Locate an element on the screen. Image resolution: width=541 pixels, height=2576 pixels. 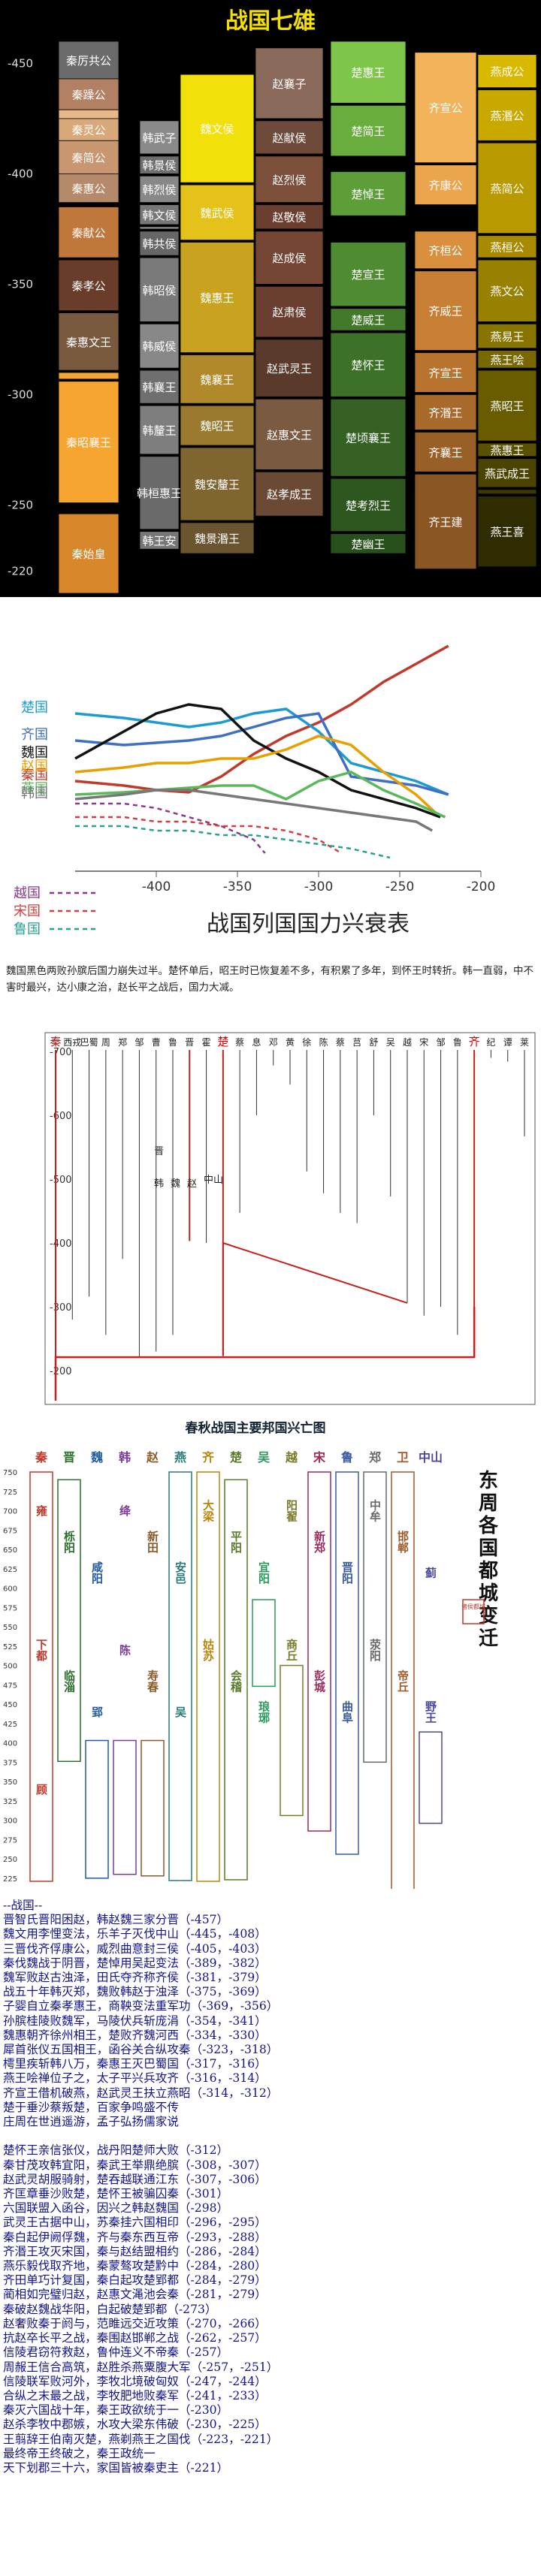
reign-label: 韩威侯 is located at coordinates (159, 347).